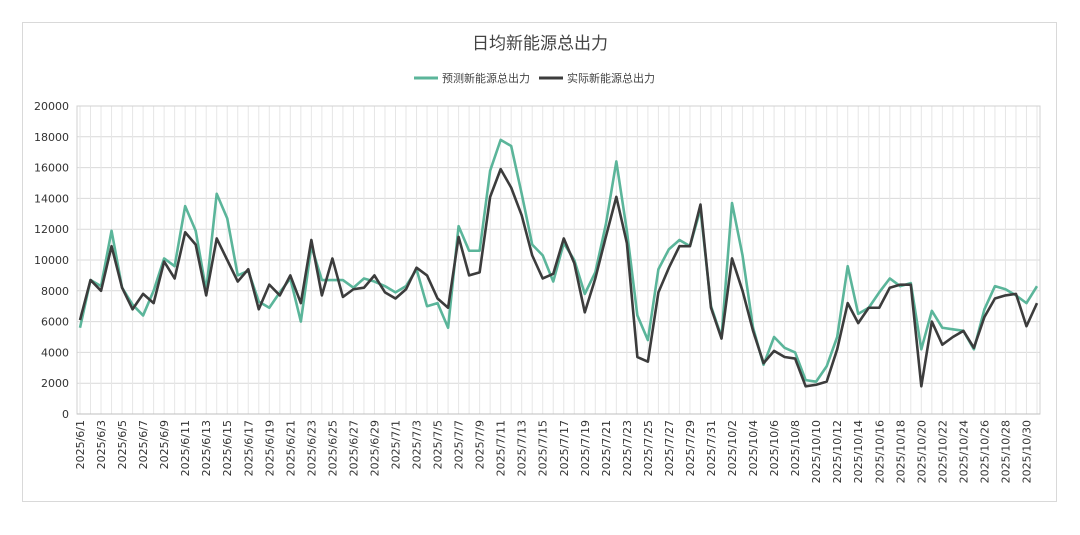 This screenshot has height=535, width=1080. What do you see at coordinates (248, 448) in the screenshot?
I see `x-tick-label: 2025/6/17` at bounding box center [248, 448].